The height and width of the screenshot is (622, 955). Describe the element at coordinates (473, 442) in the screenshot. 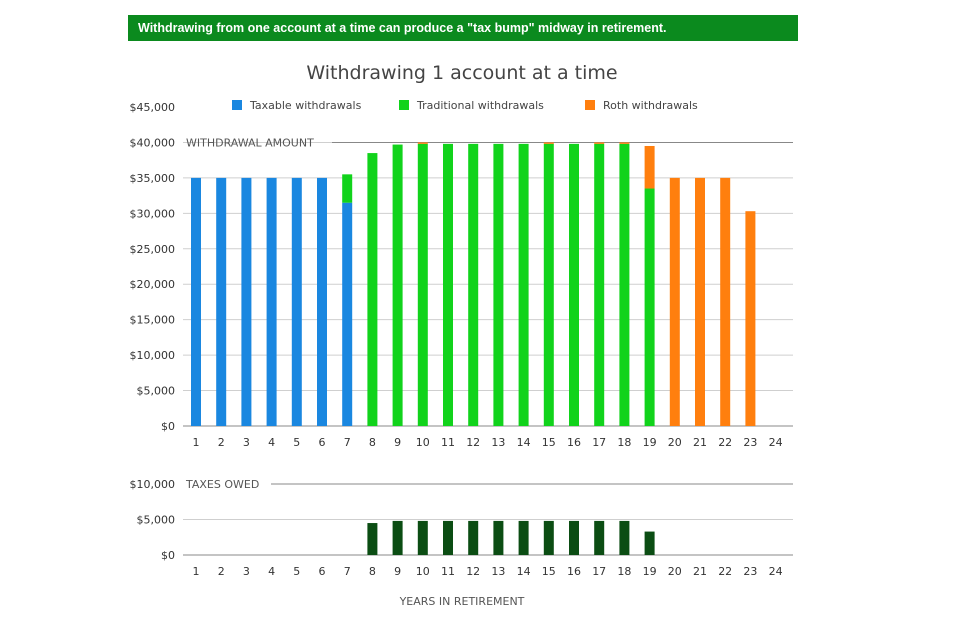

I see `withdrawal-x-tick-label: 12` at that location.